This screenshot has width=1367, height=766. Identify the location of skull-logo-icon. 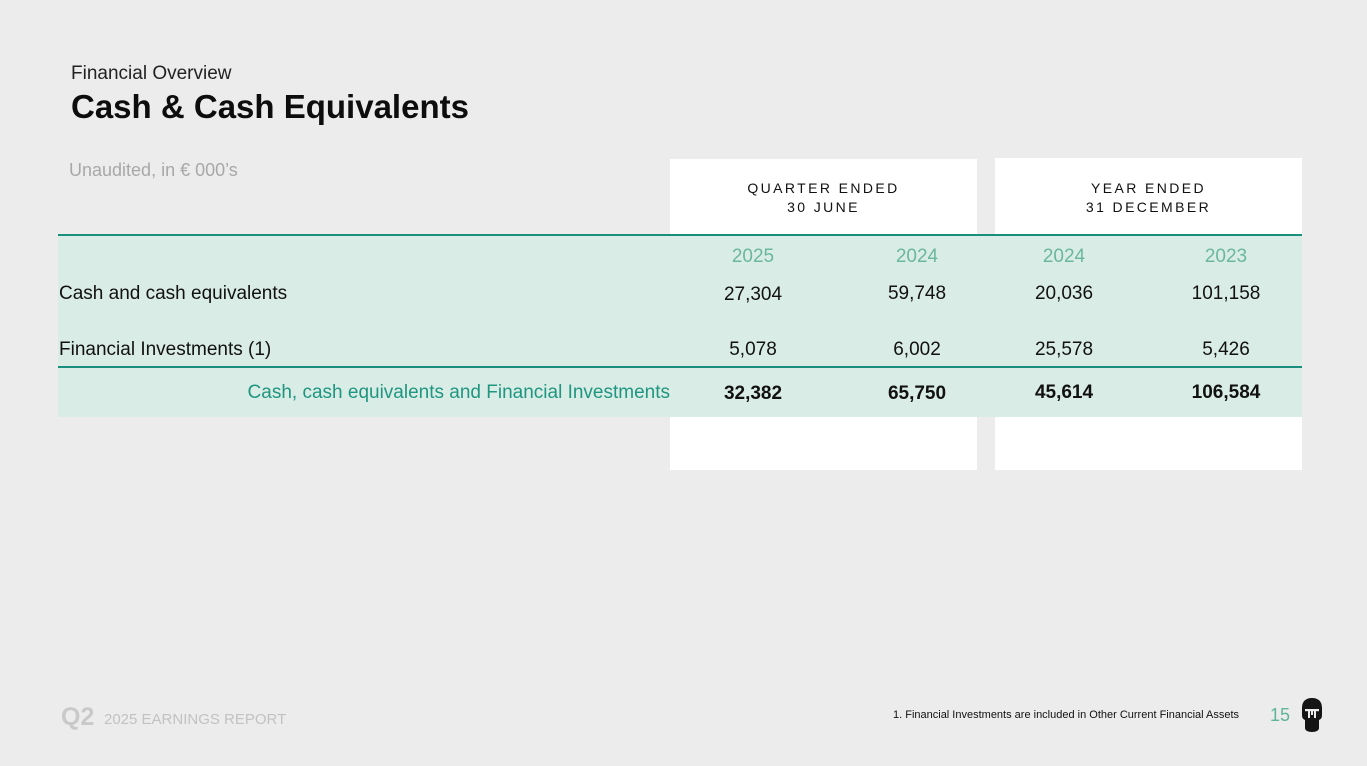
(1312, 715).